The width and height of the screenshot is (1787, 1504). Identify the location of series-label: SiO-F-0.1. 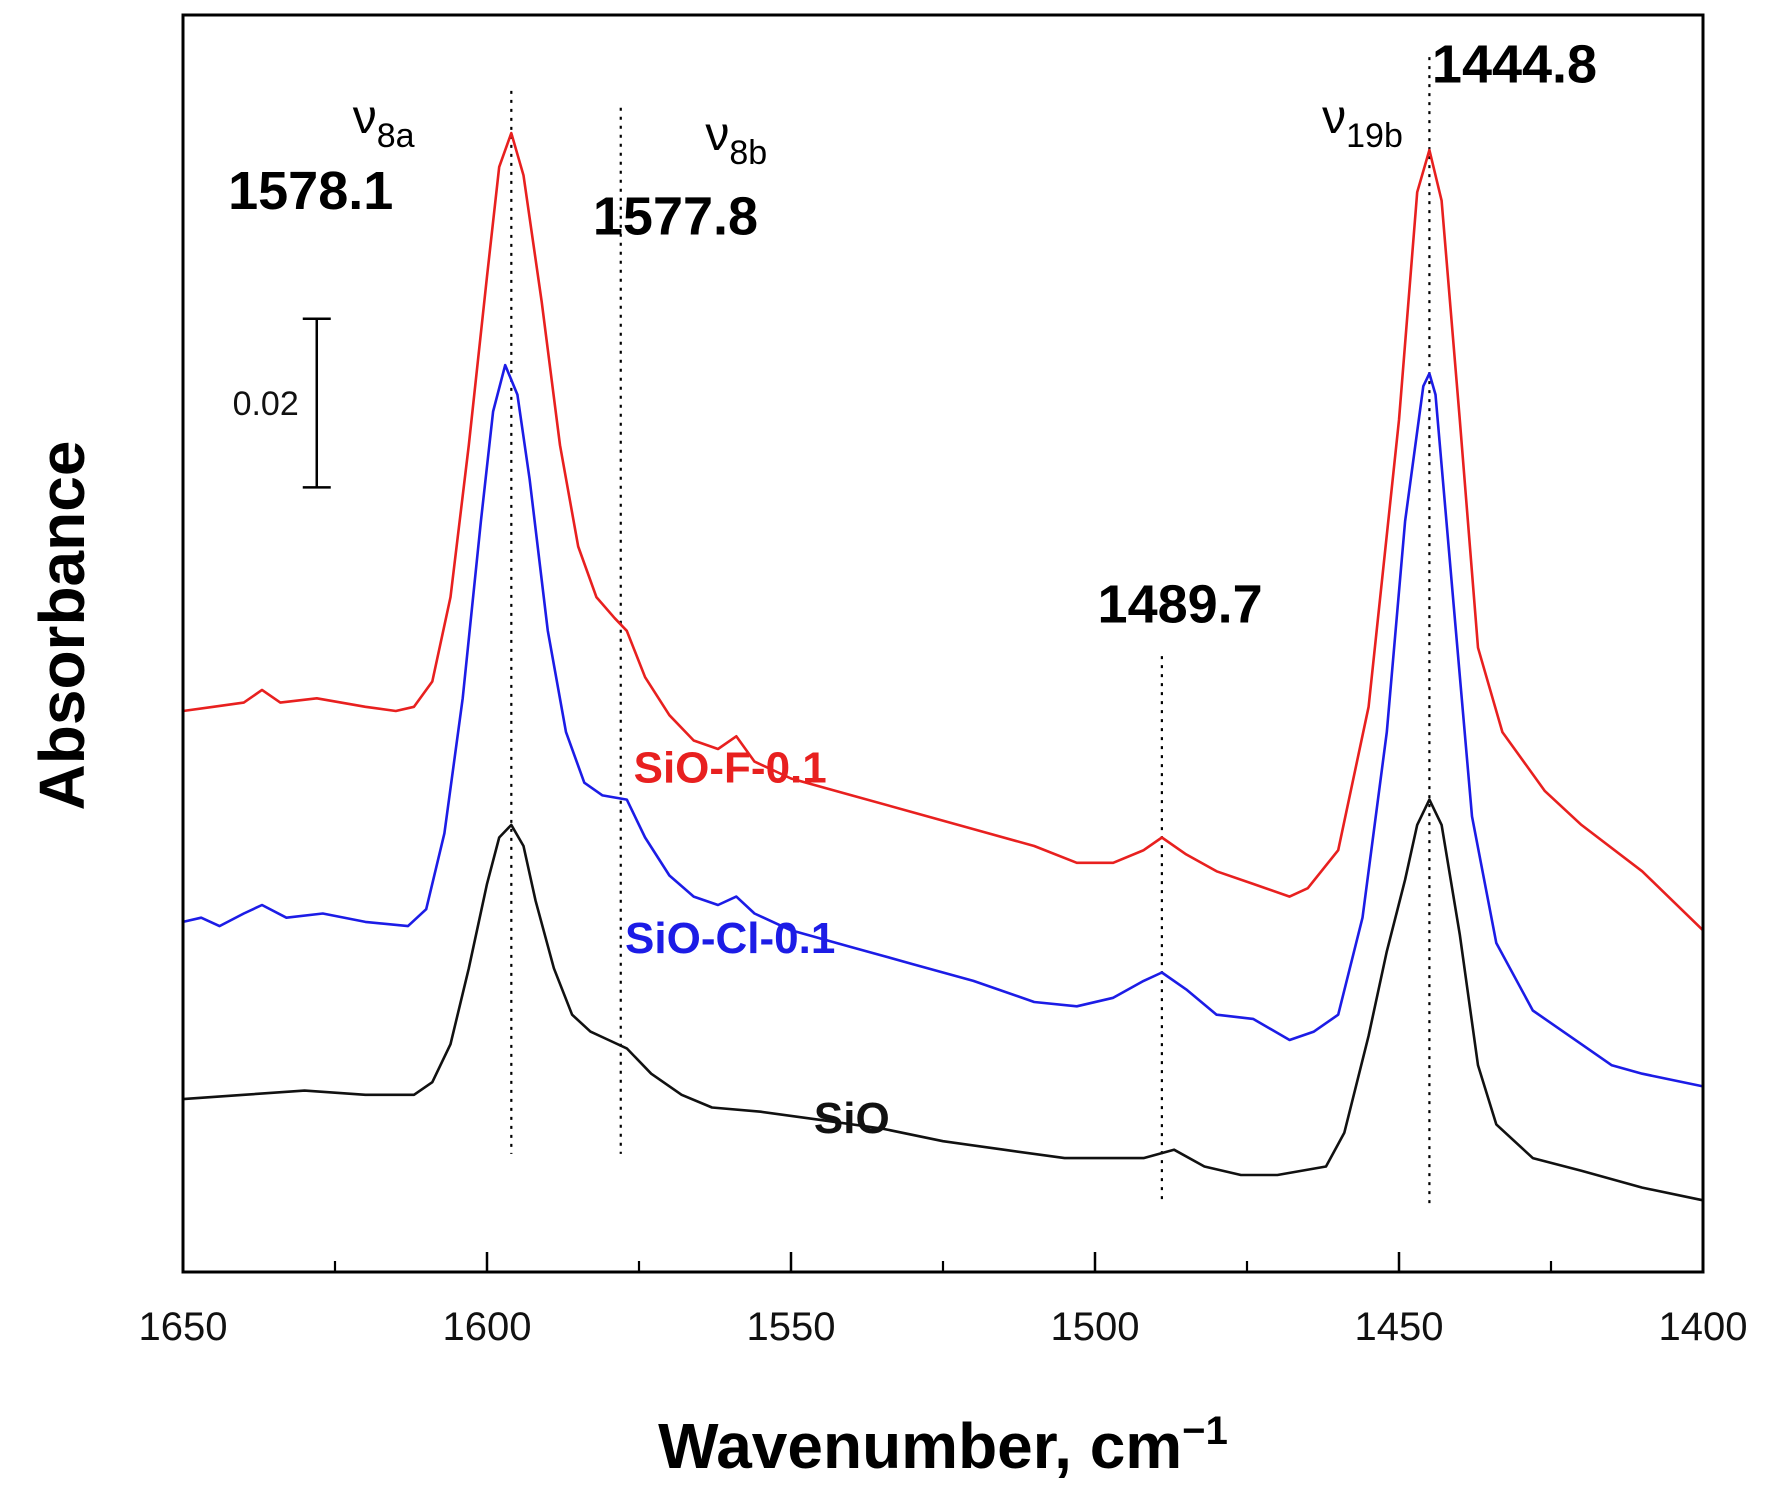
(730, 768).